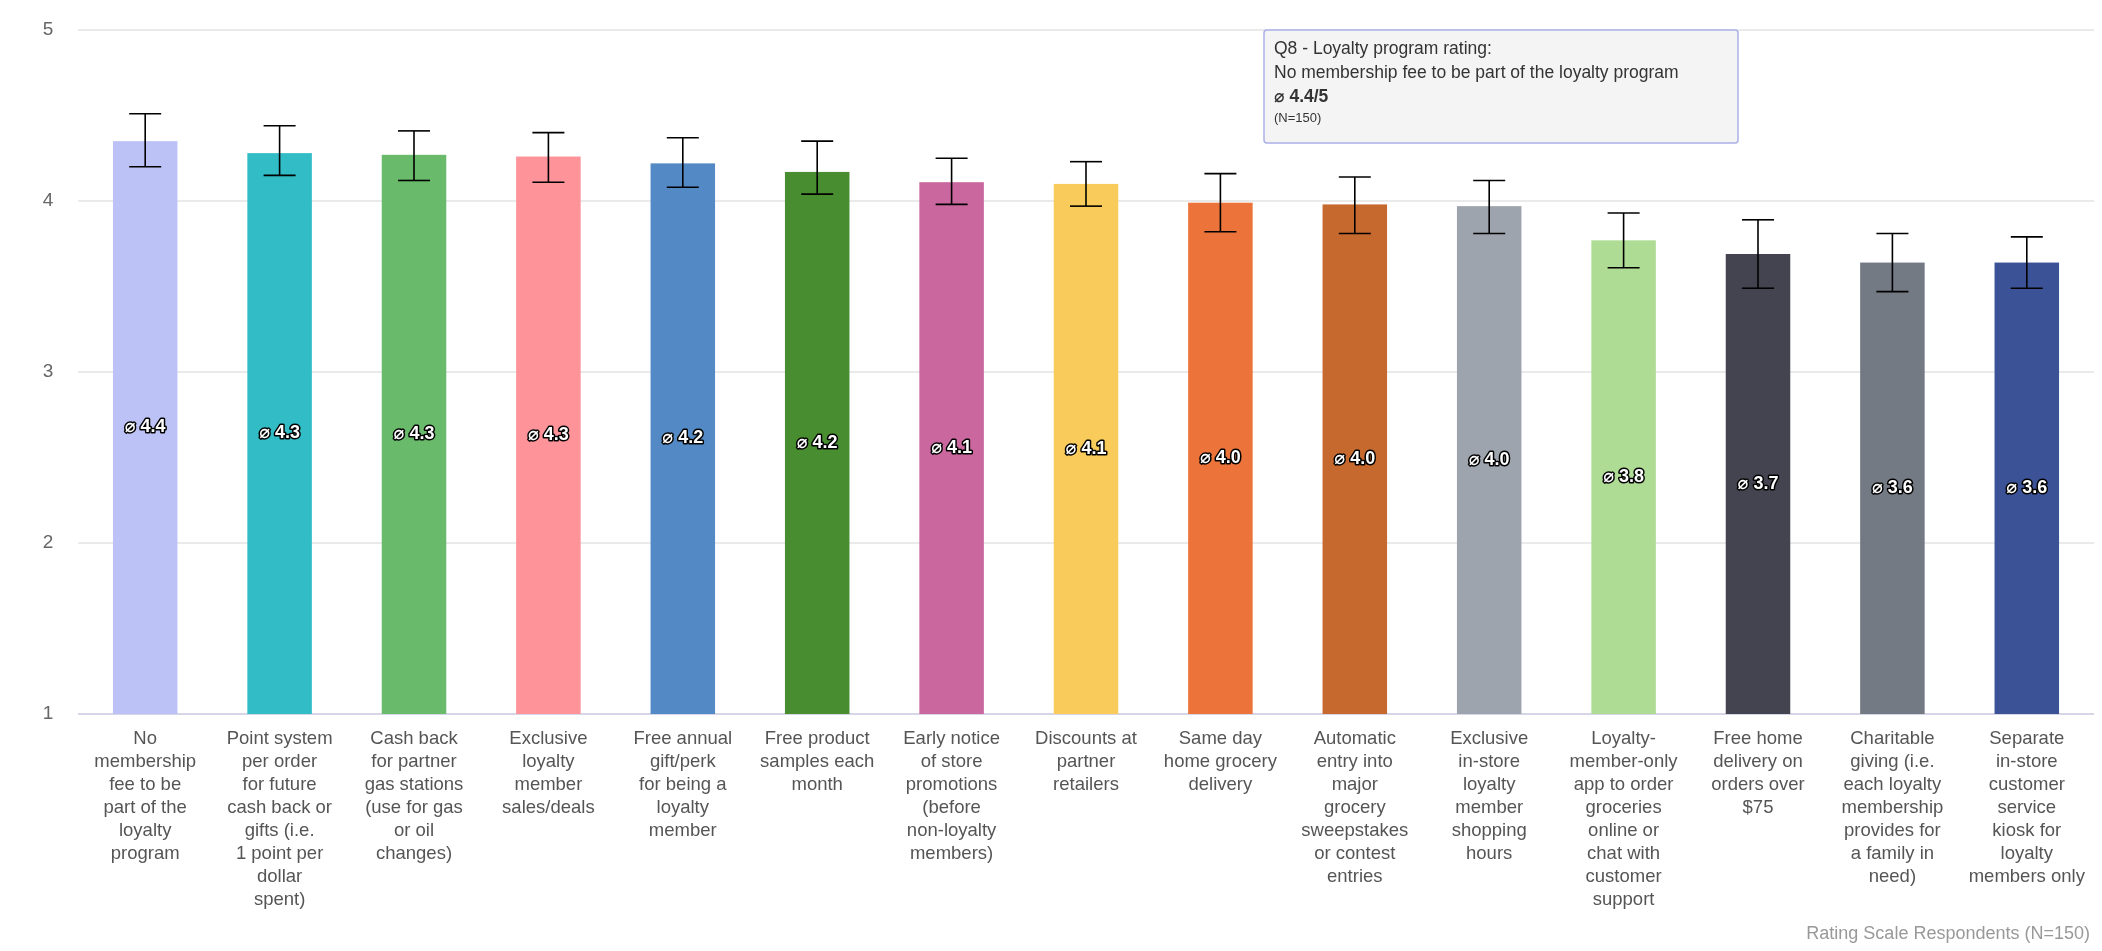  I want to click on x-tick-label: Free home delivery on orders over $75, so click(1758, 772).